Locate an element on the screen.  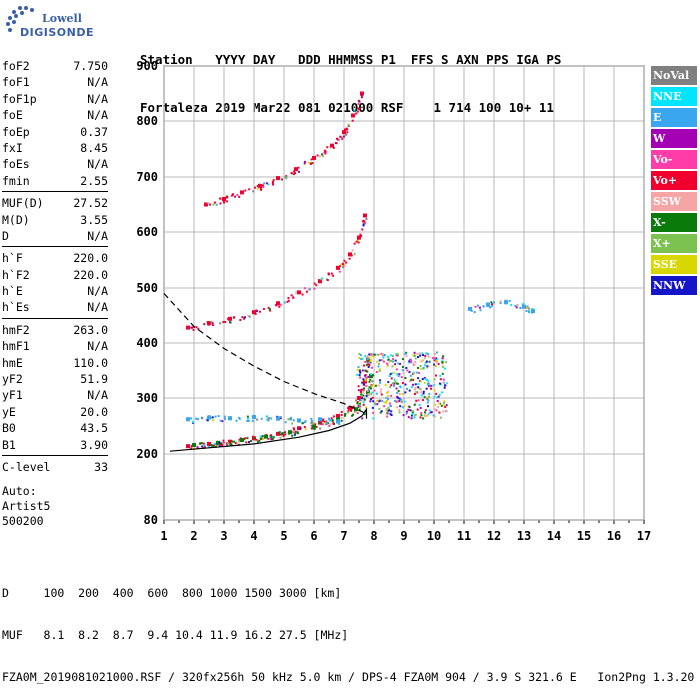
param-row: h`E N/A is located at coordinates (55, 291).